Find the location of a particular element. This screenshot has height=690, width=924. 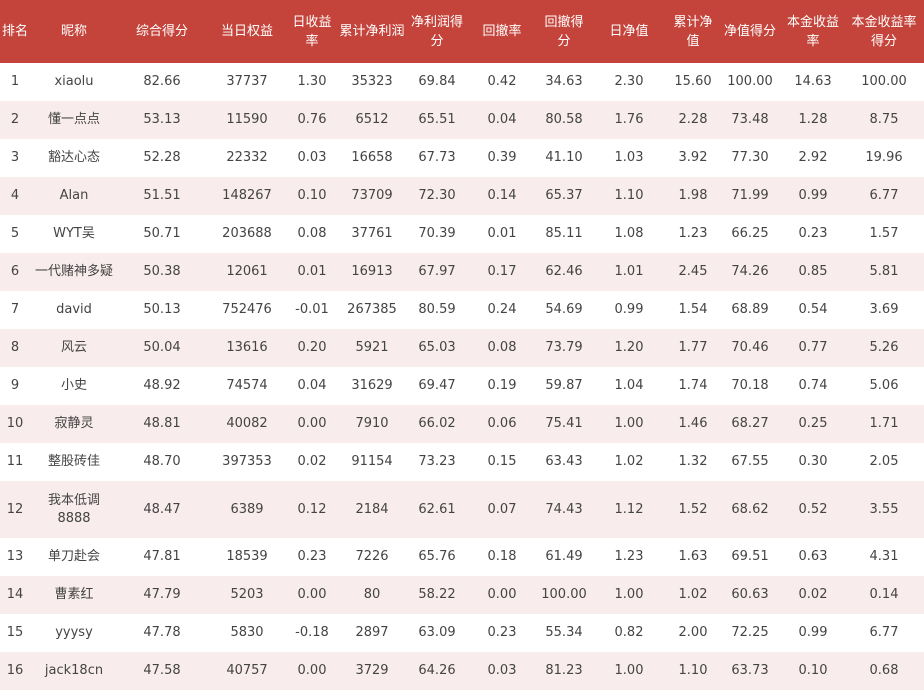

table-cell: 0.54 is located at coordinates (813, 309).